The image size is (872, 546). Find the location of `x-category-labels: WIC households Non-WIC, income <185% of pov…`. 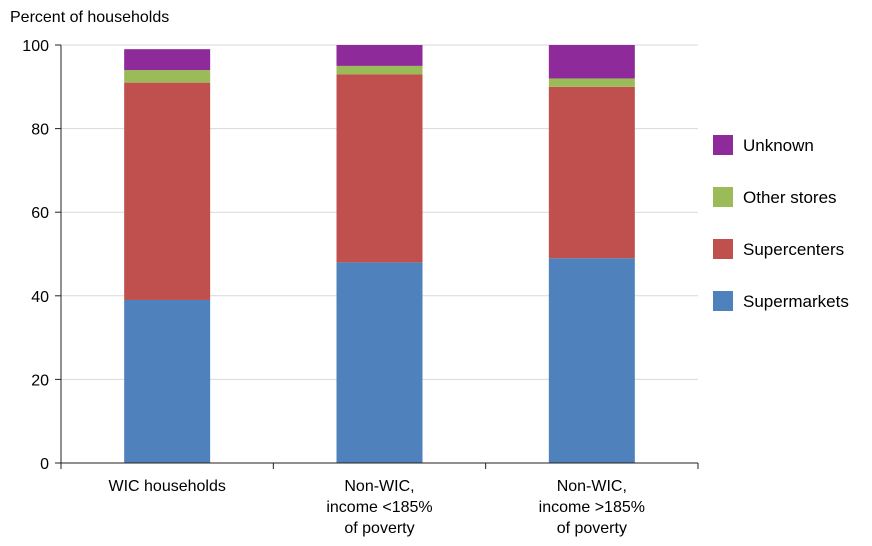

x-category-labels: WIC households Non-WIC, income <185% of pov… is located at coordinates (376, 507).